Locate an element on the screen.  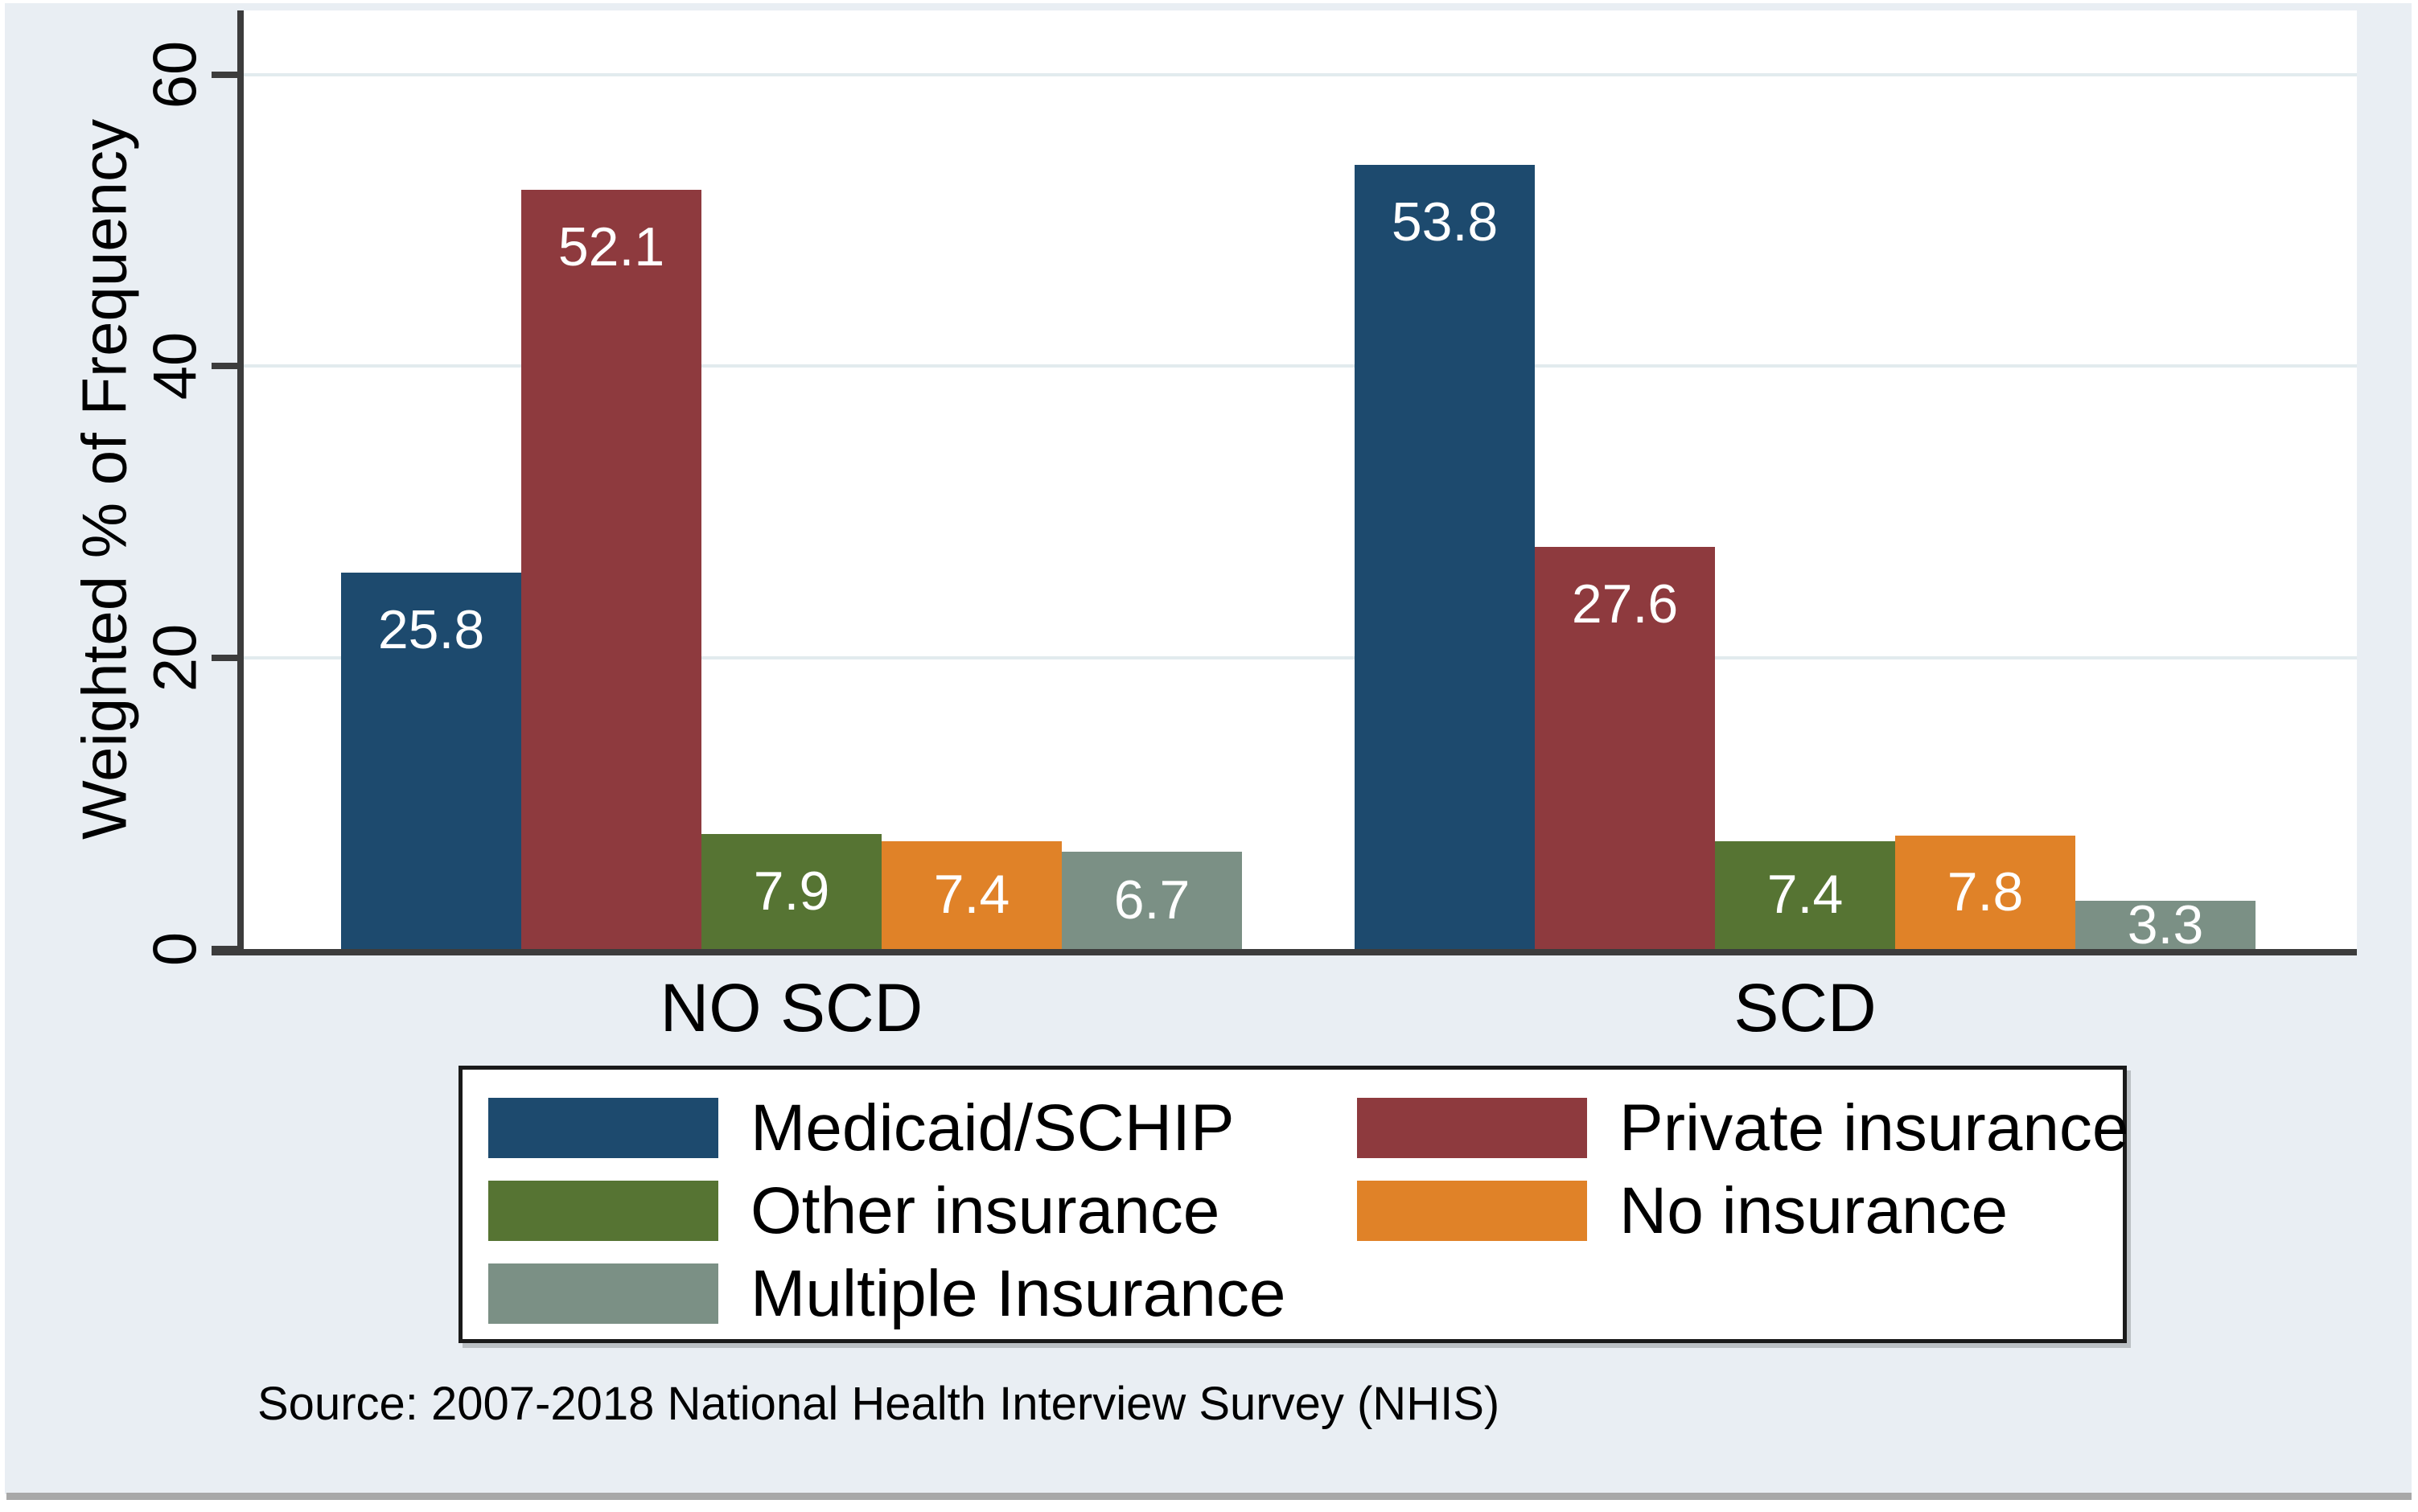
legend-label-medicaid-schip: Medicaid/SCHIP is located at coordinates (993, 1128).